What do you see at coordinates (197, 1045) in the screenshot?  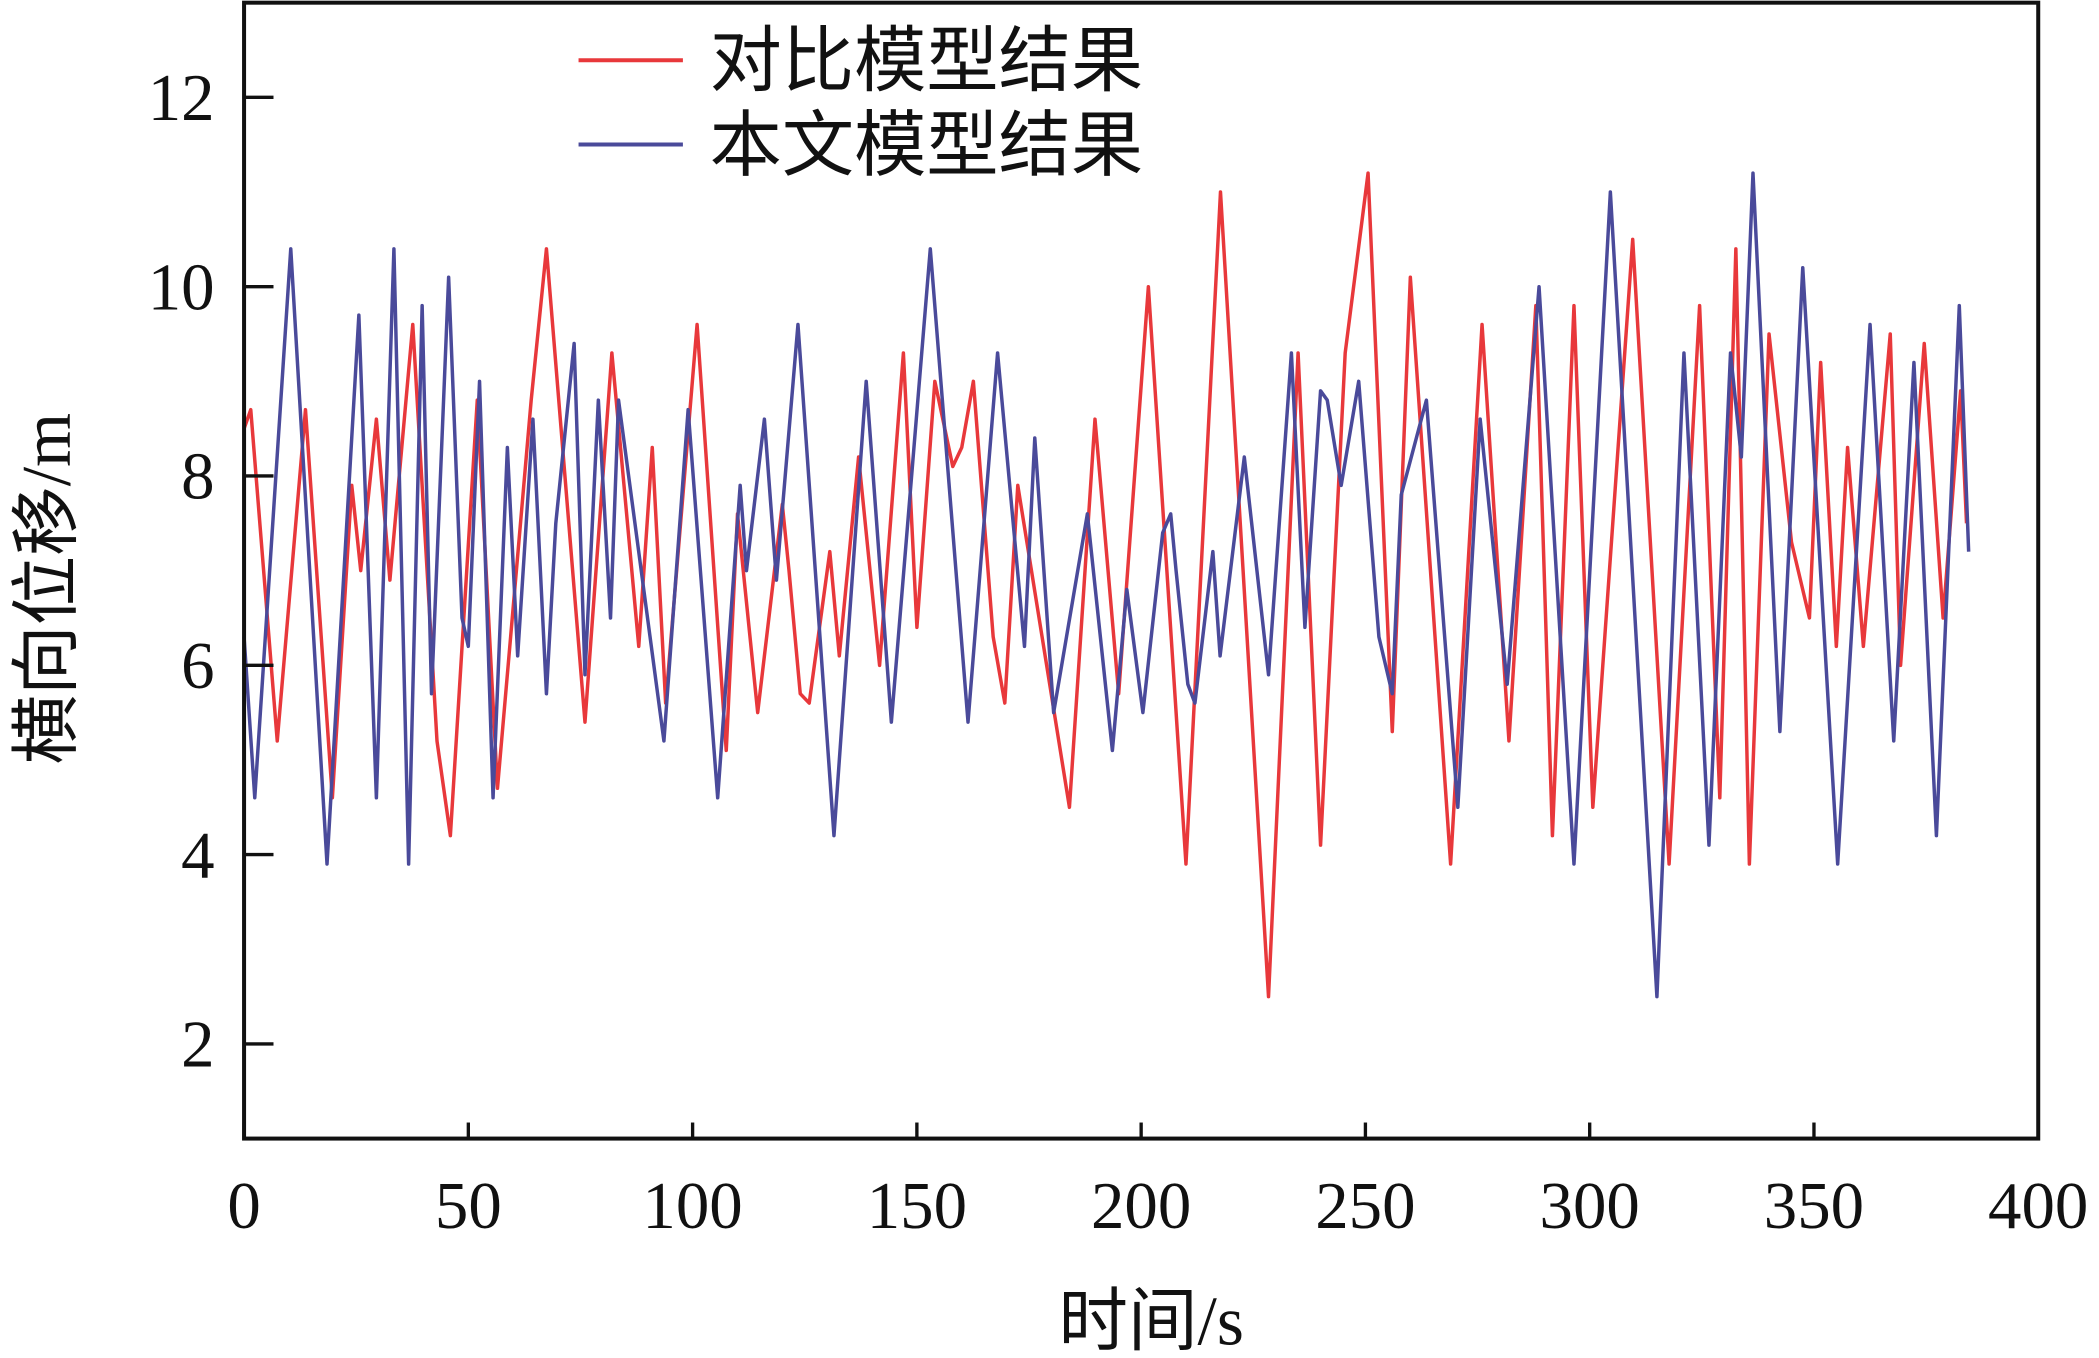 I see `y-tick-label: 2` at bounding box center [197, 1045].